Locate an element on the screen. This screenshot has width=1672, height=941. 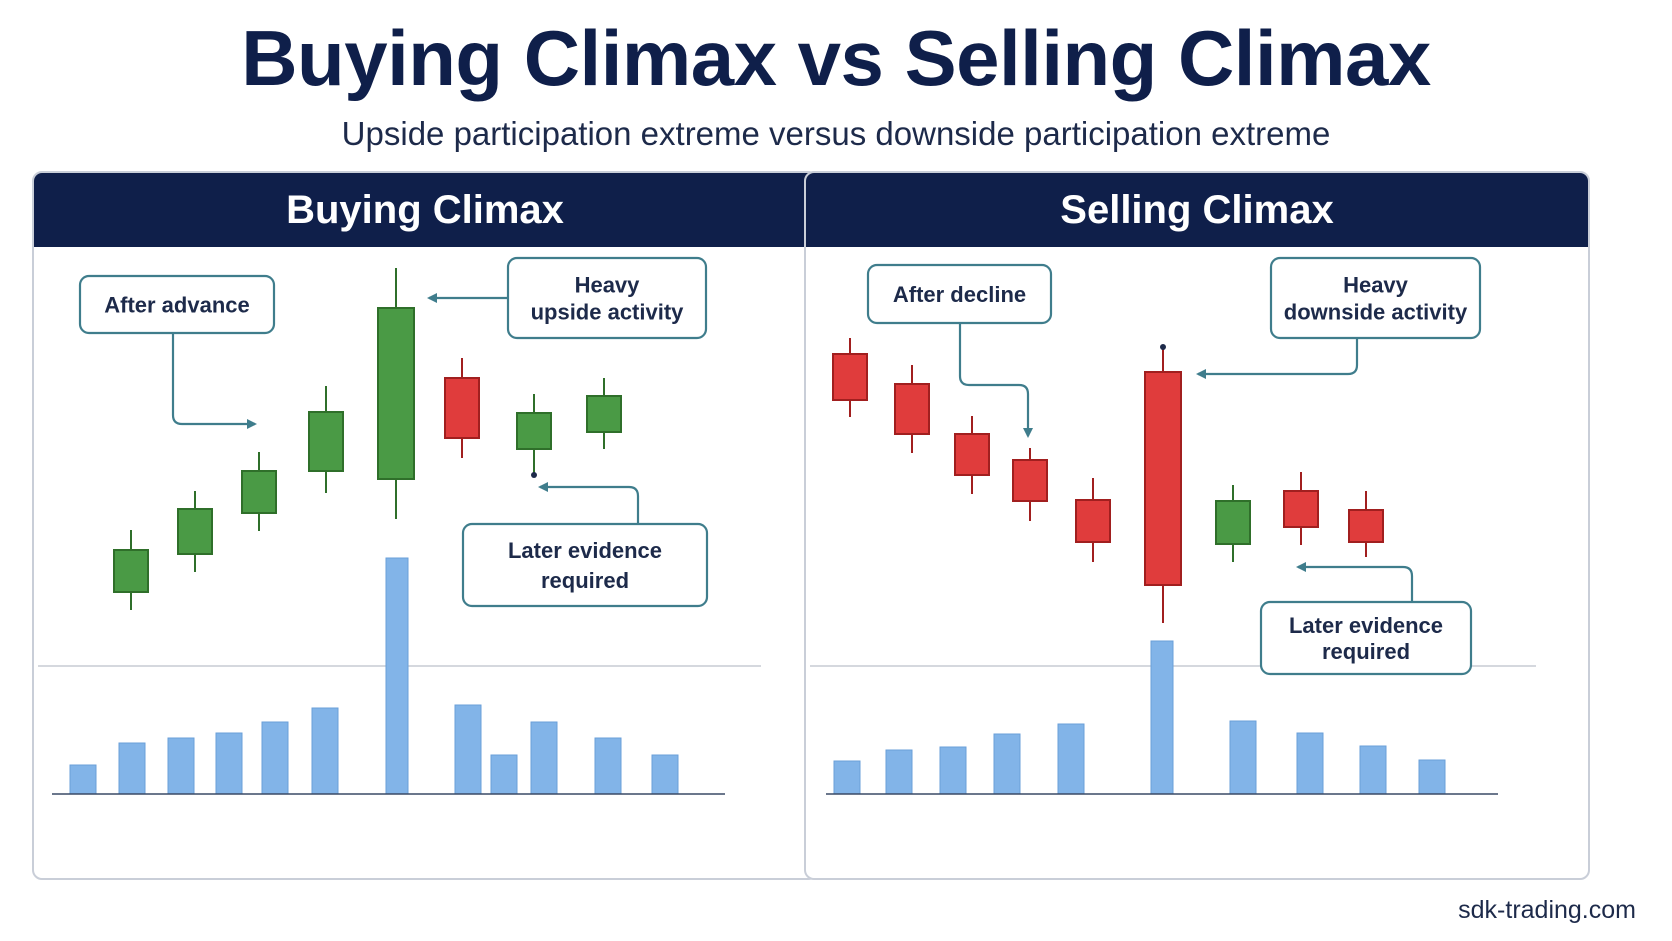
footer-domain: sdk-trading.com is located at coordinates (1547, 910).